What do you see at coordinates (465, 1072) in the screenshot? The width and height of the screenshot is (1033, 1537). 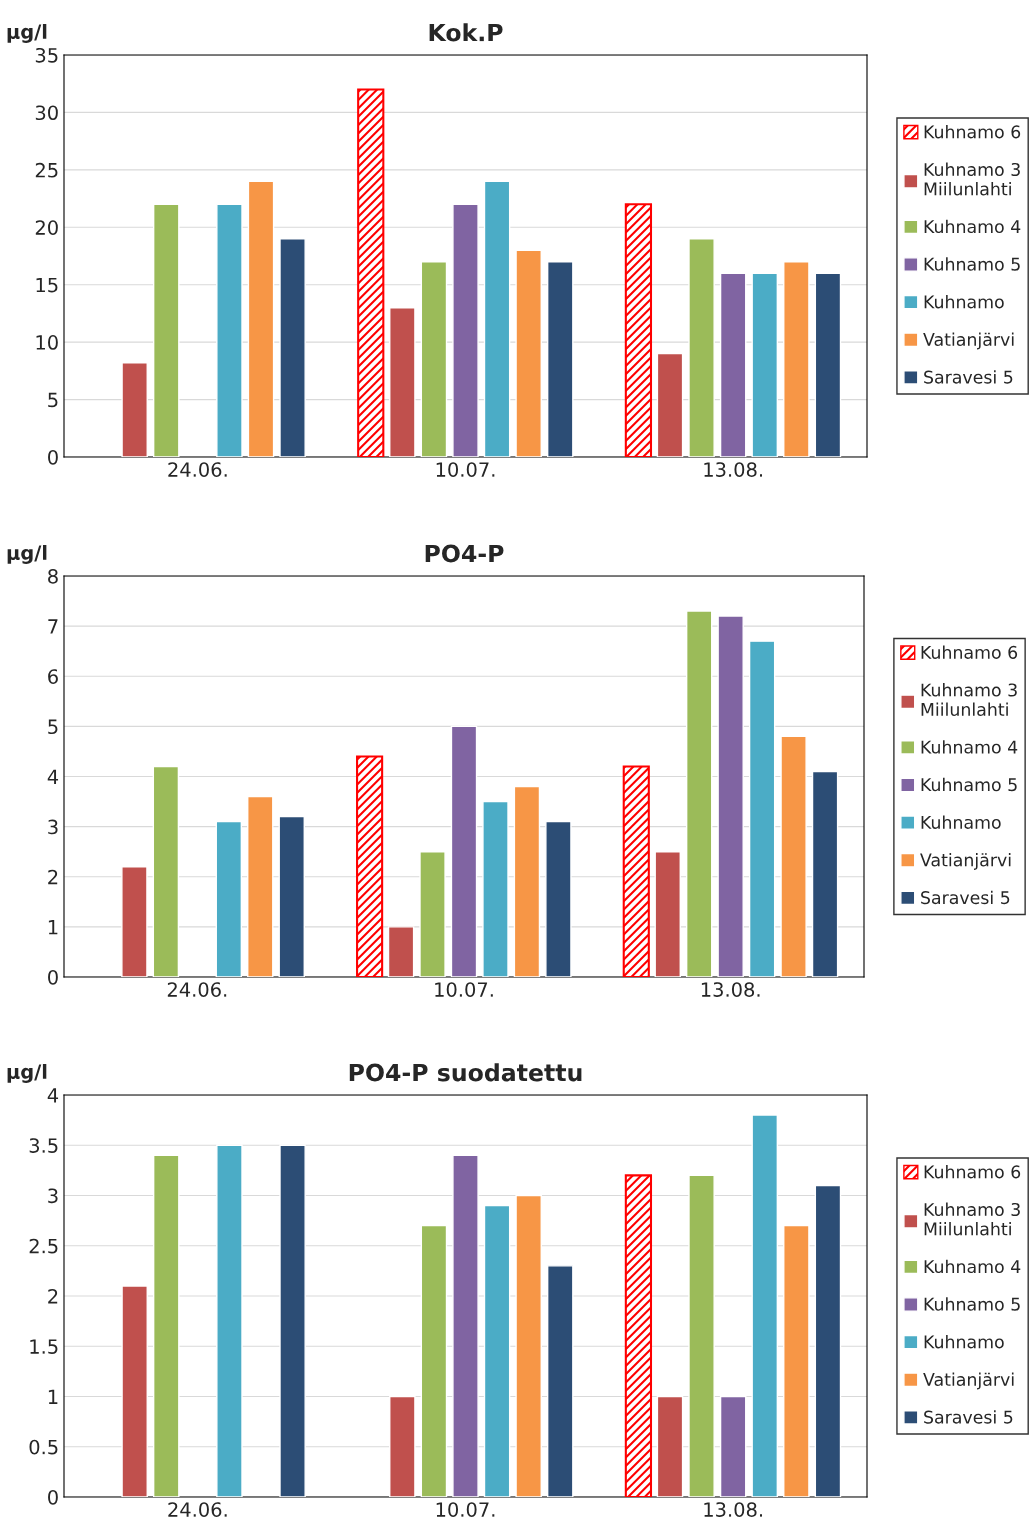 I see `chart-title: PO4-P suodatettu` at bounding box center [465, 1072].